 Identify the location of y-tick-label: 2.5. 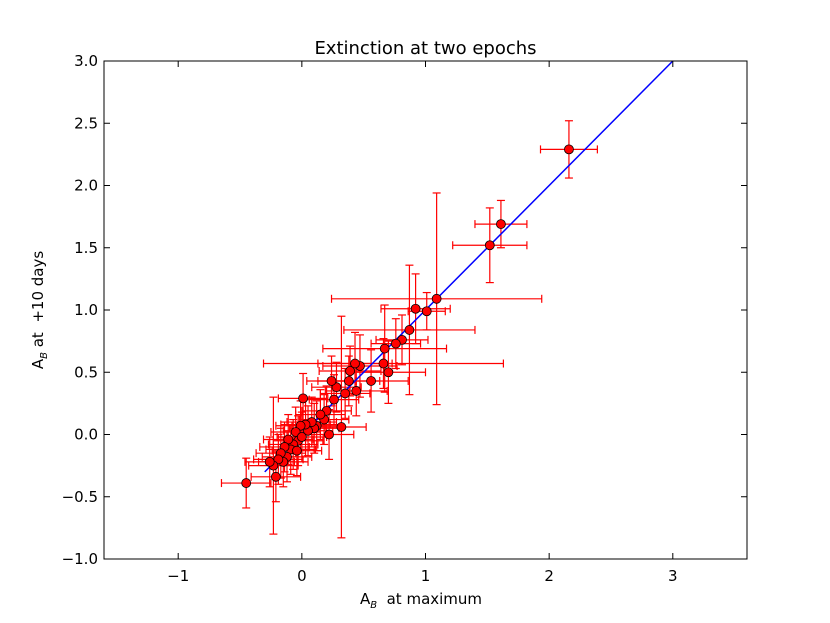
(86, 123).